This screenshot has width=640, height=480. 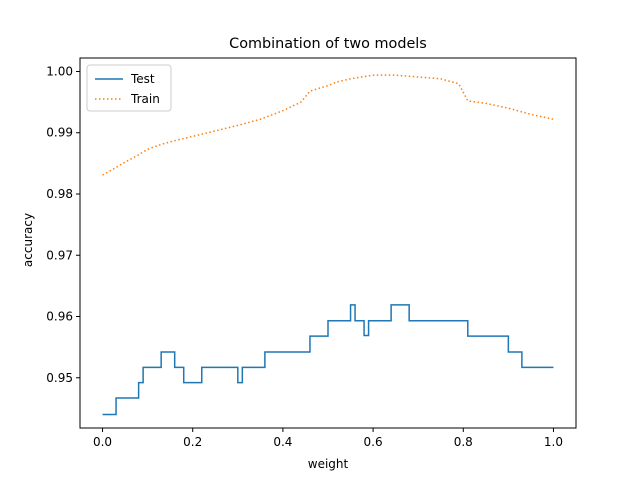 I want to click on x-tick-label: 0.0, so click(x=102, y=442).